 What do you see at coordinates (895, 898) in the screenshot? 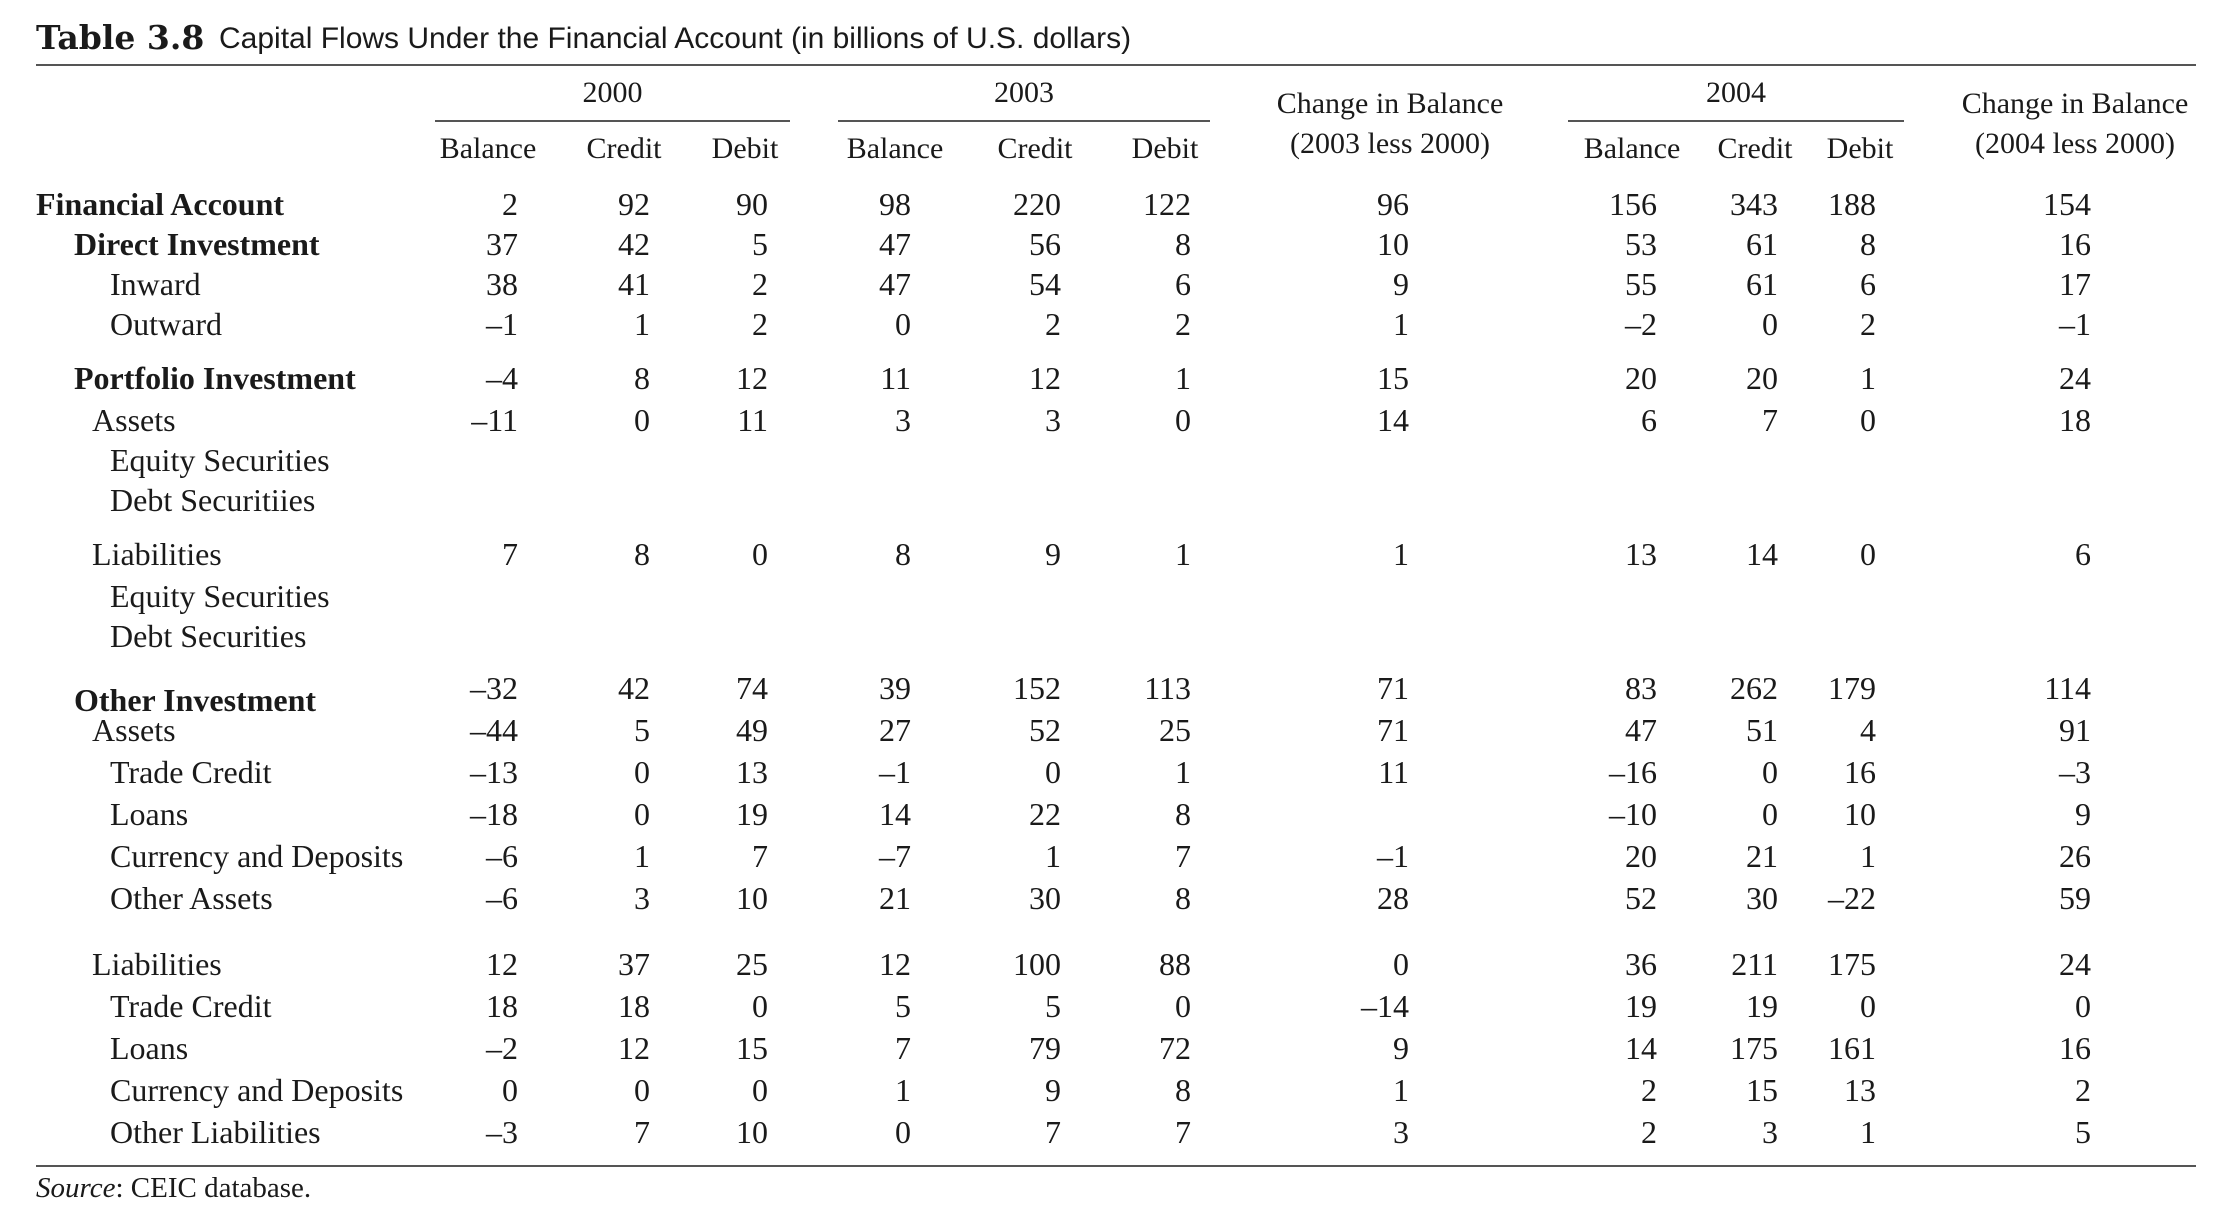
I see `cell-2003-balance: 21` at bounding box center [895, 898].